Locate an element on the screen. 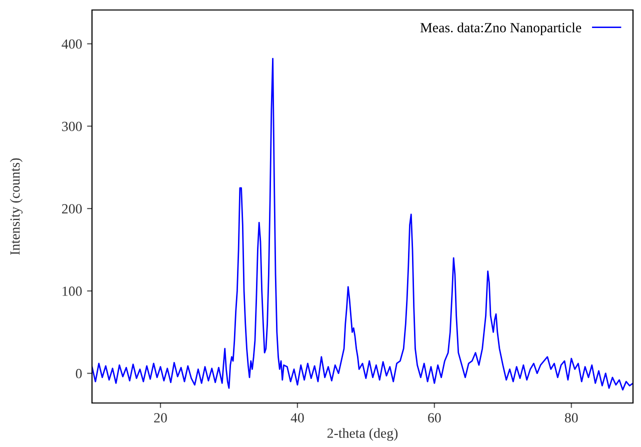  y-tick-label: 0 is located at coordinates (79, 373).